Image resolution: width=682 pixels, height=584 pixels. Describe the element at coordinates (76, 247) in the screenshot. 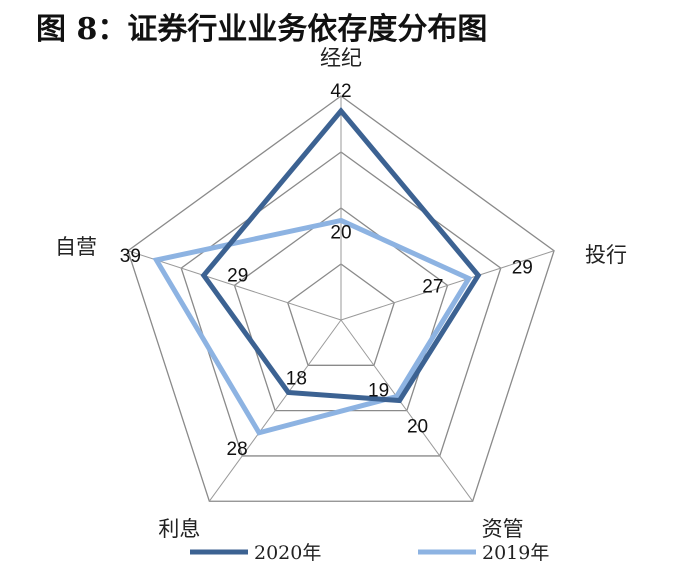

I see `category-label: 自营` at that location.